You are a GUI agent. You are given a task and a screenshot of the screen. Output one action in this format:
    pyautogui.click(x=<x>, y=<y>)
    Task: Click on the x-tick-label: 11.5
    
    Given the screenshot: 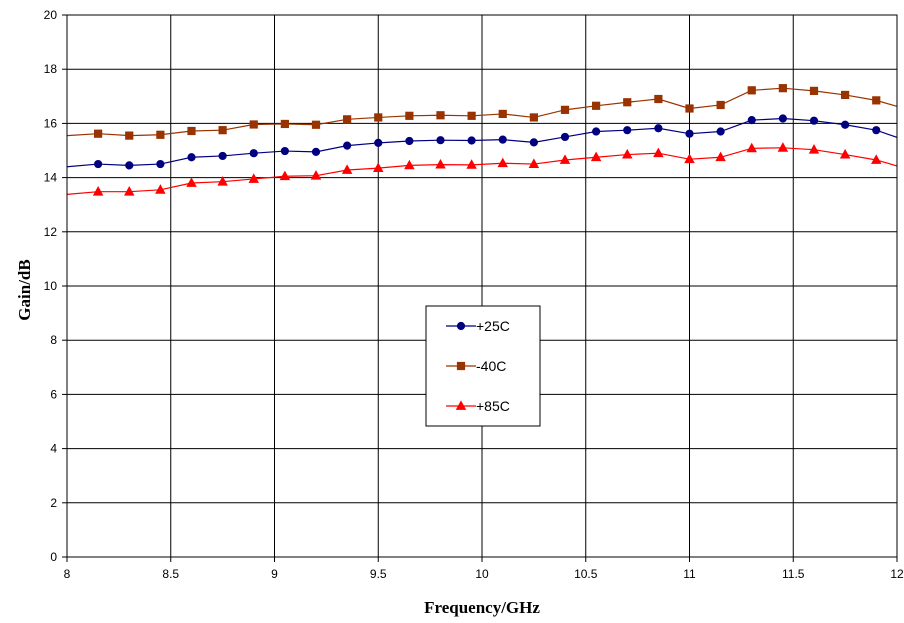 What is the action you would take?
    pyautogui.click(x=793, y=574)
    